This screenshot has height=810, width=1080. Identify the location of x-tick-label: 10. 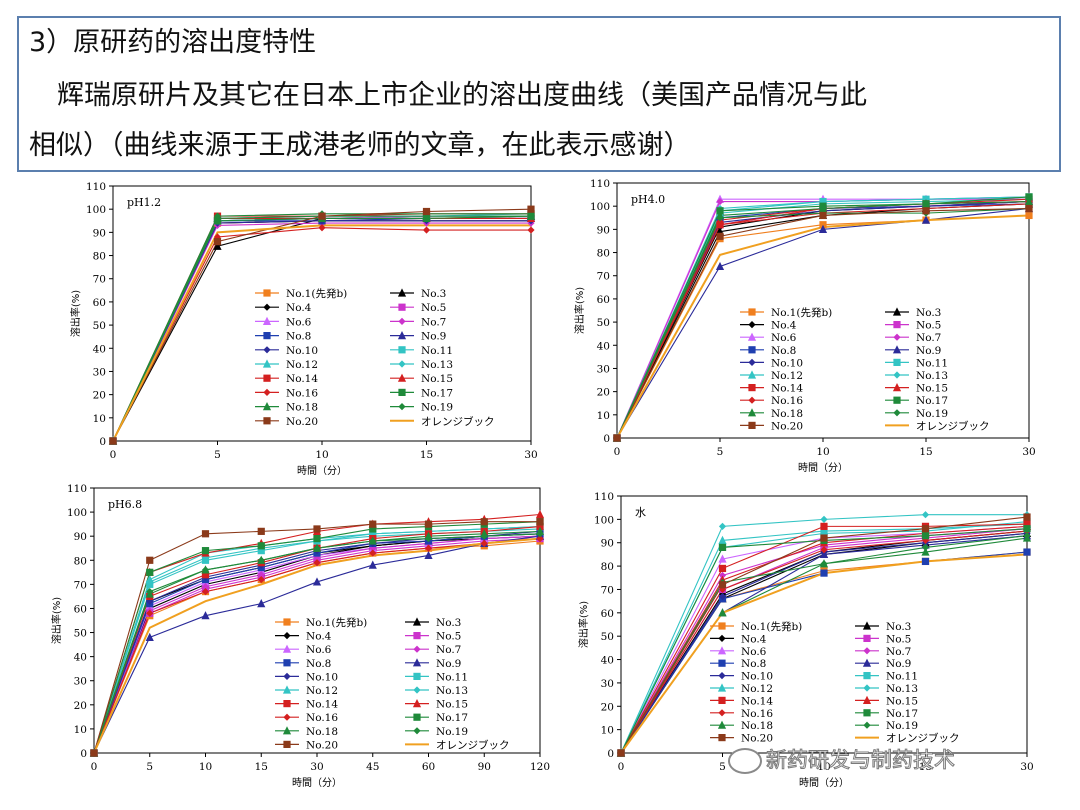
(321, 455).